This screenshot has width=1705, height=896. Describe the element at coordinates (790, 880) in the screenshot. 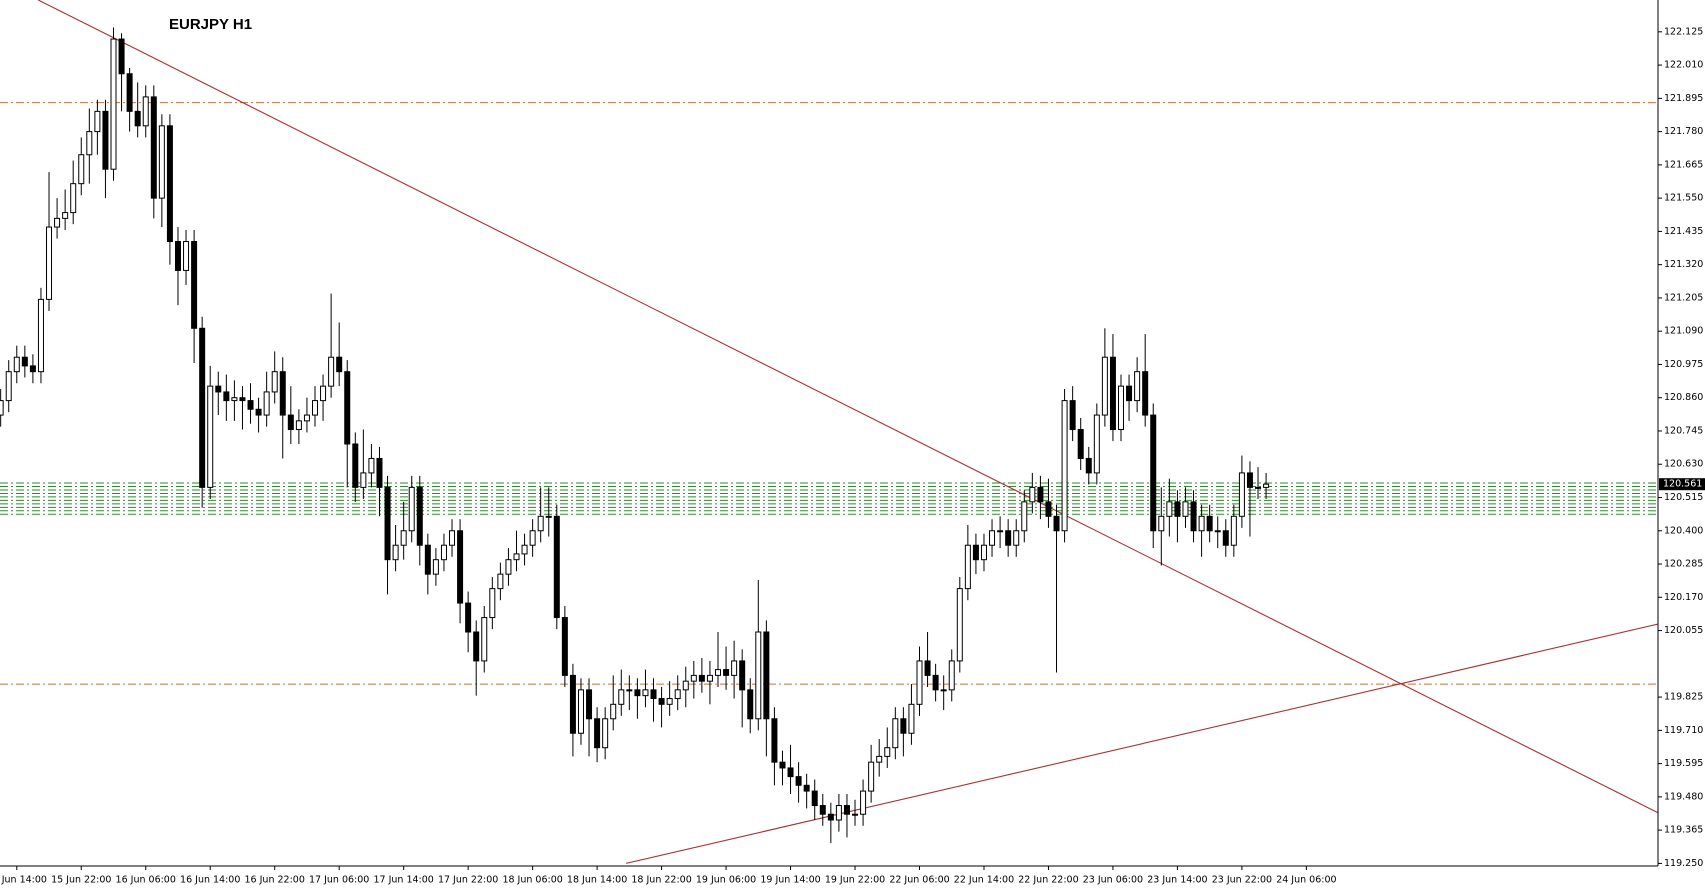

I see `x-tick-label: 19 Jun 14:00` at that location.